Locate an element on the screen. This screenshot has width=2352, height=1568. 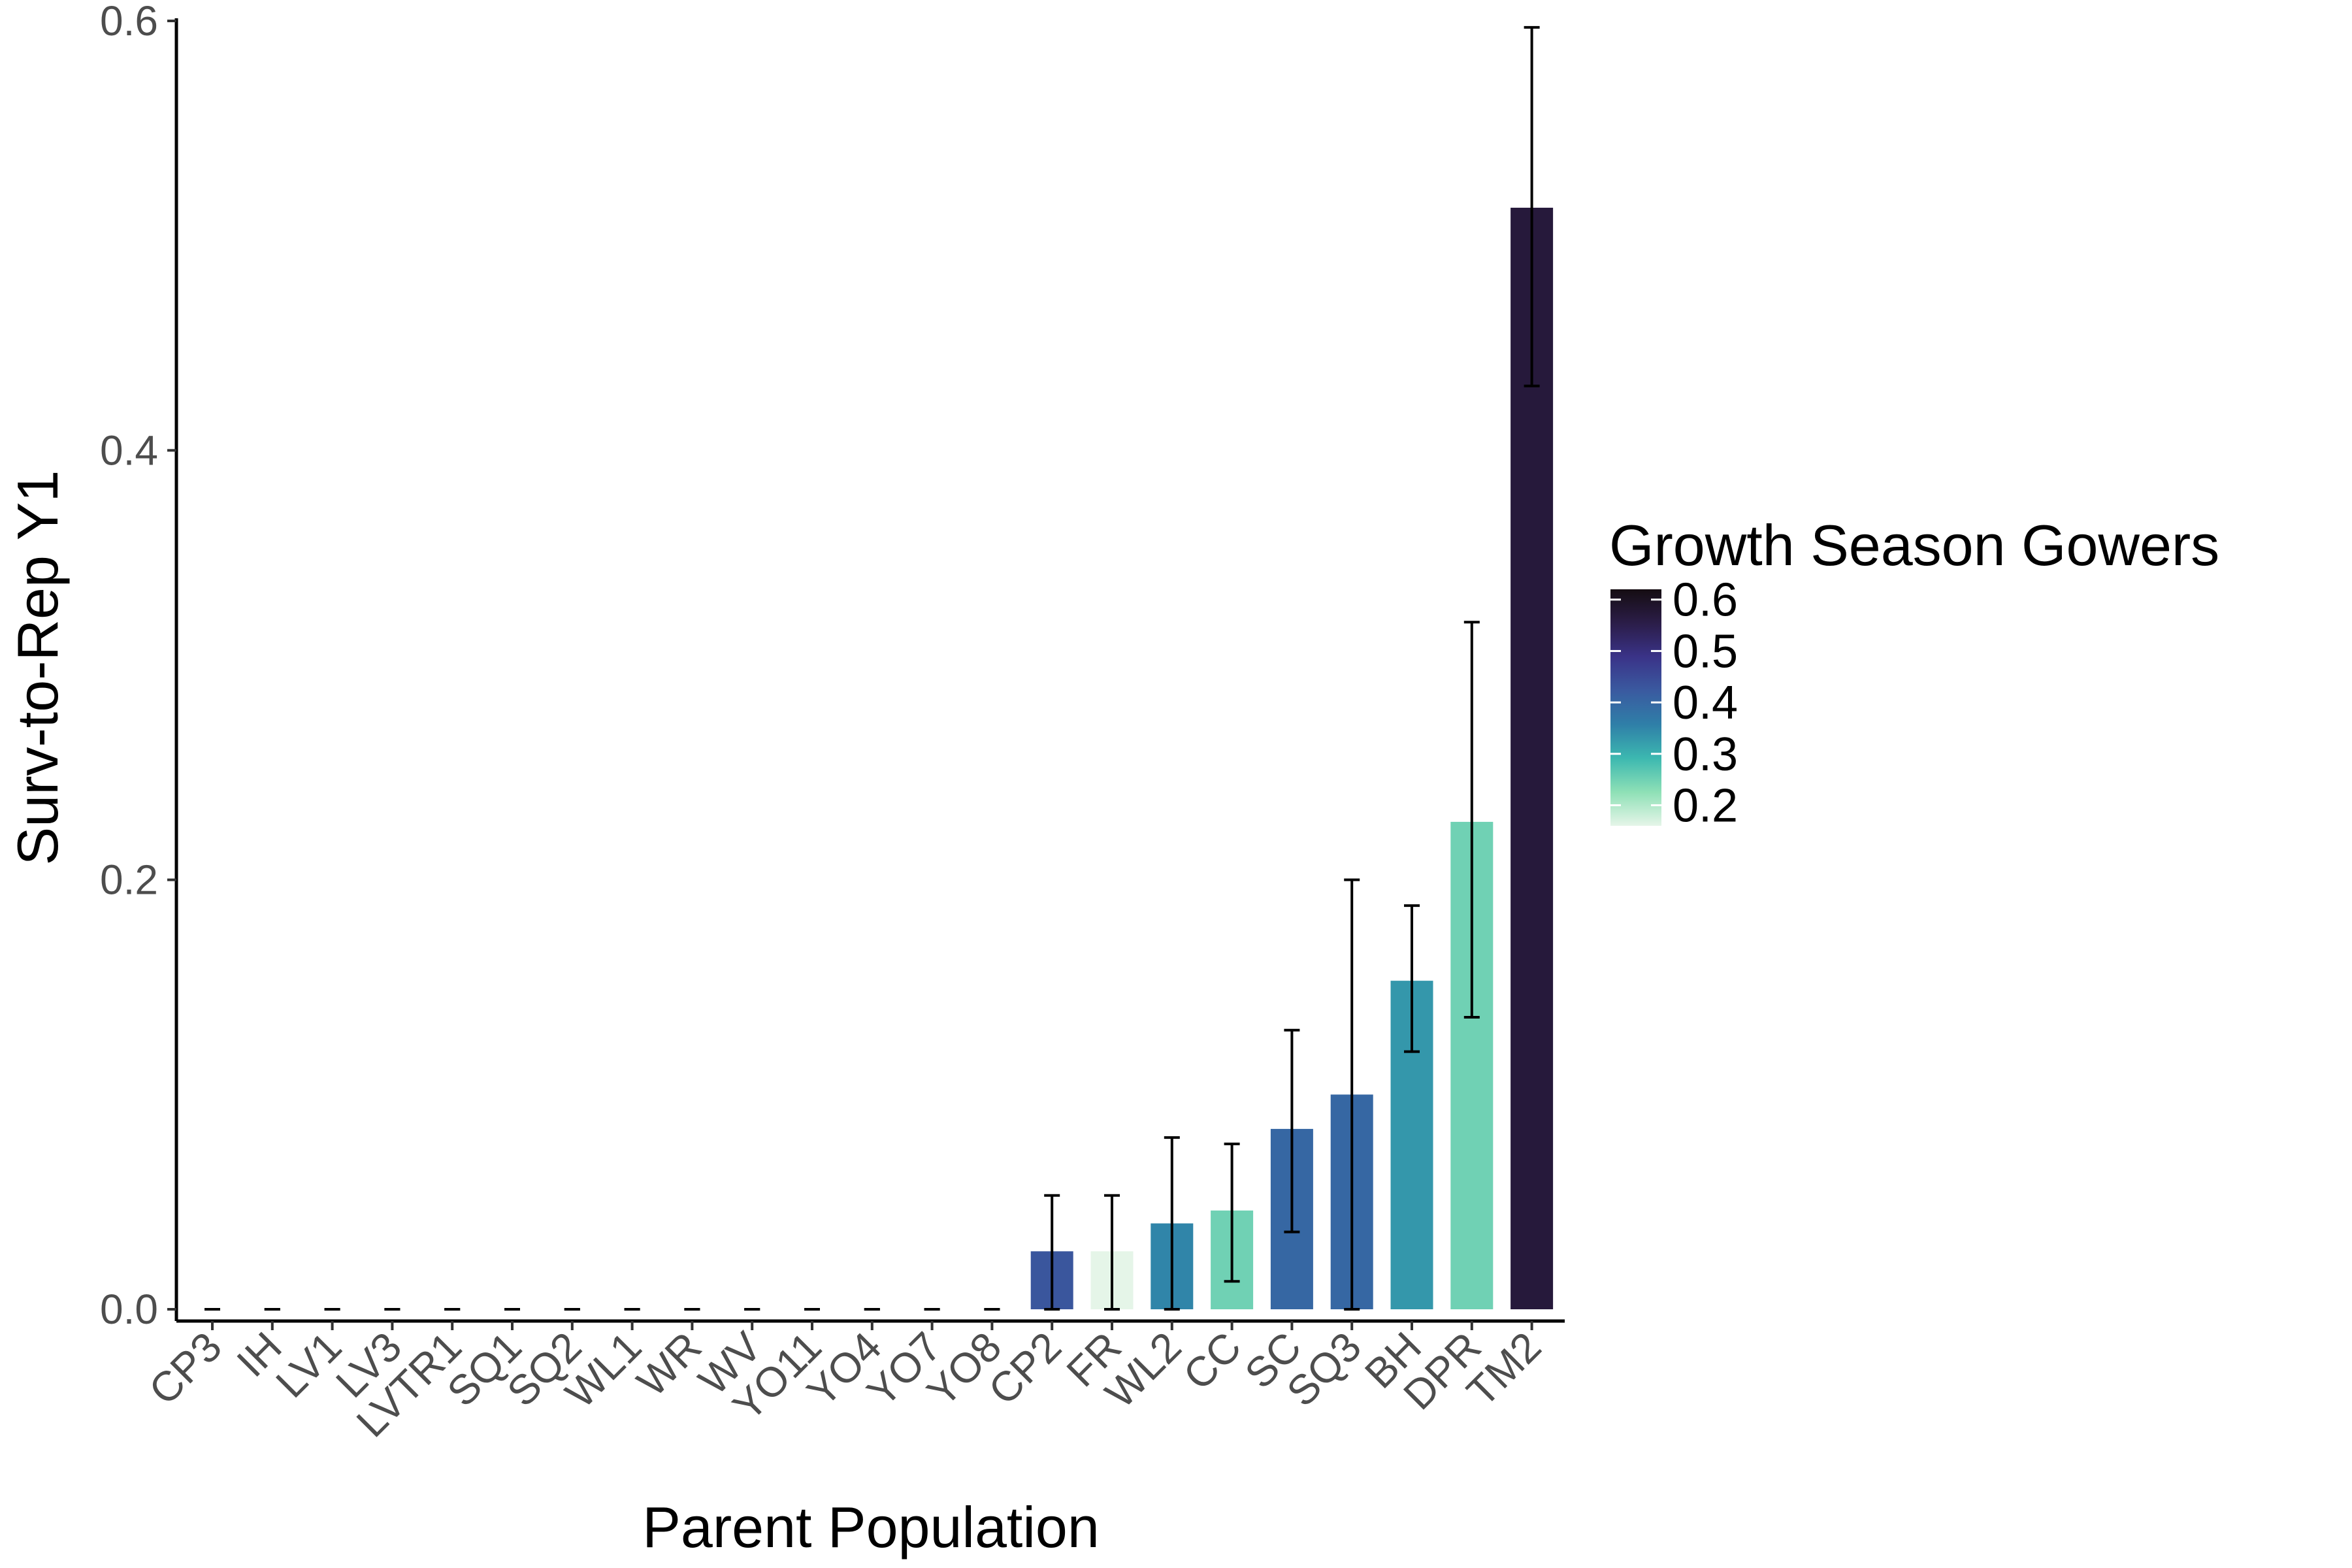
x-tick-label-tm2: TM2 is located at coordinates (1504, 1369).